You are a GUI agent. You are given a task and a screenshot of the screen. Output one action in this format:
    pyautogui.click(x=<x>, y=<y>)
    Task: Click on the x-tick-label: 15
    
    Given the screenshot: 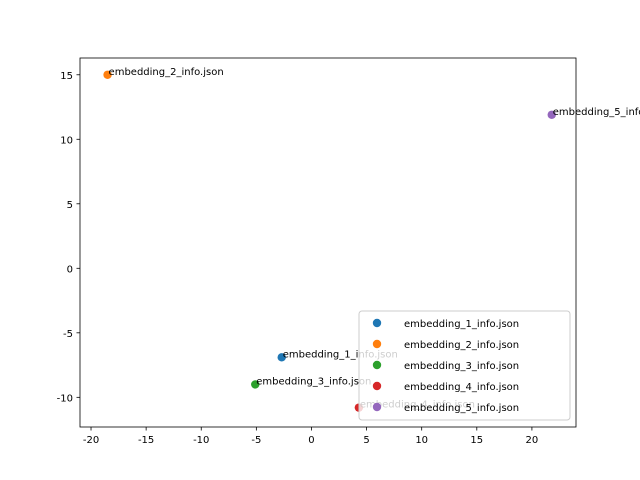 What is the action you would take?
    pyautogui.click(x=476, y=440)
    